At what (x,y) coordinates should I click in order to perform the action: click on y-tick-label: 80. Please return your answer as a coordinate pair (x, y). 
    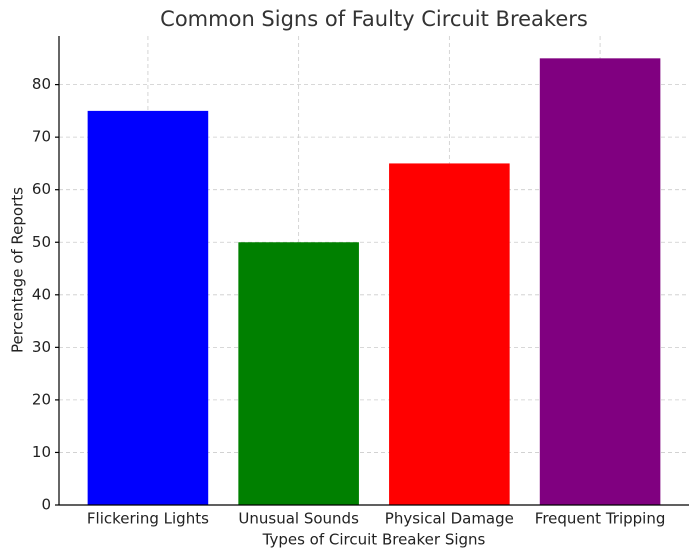
    Looking at the image, I should click on (41, 84).